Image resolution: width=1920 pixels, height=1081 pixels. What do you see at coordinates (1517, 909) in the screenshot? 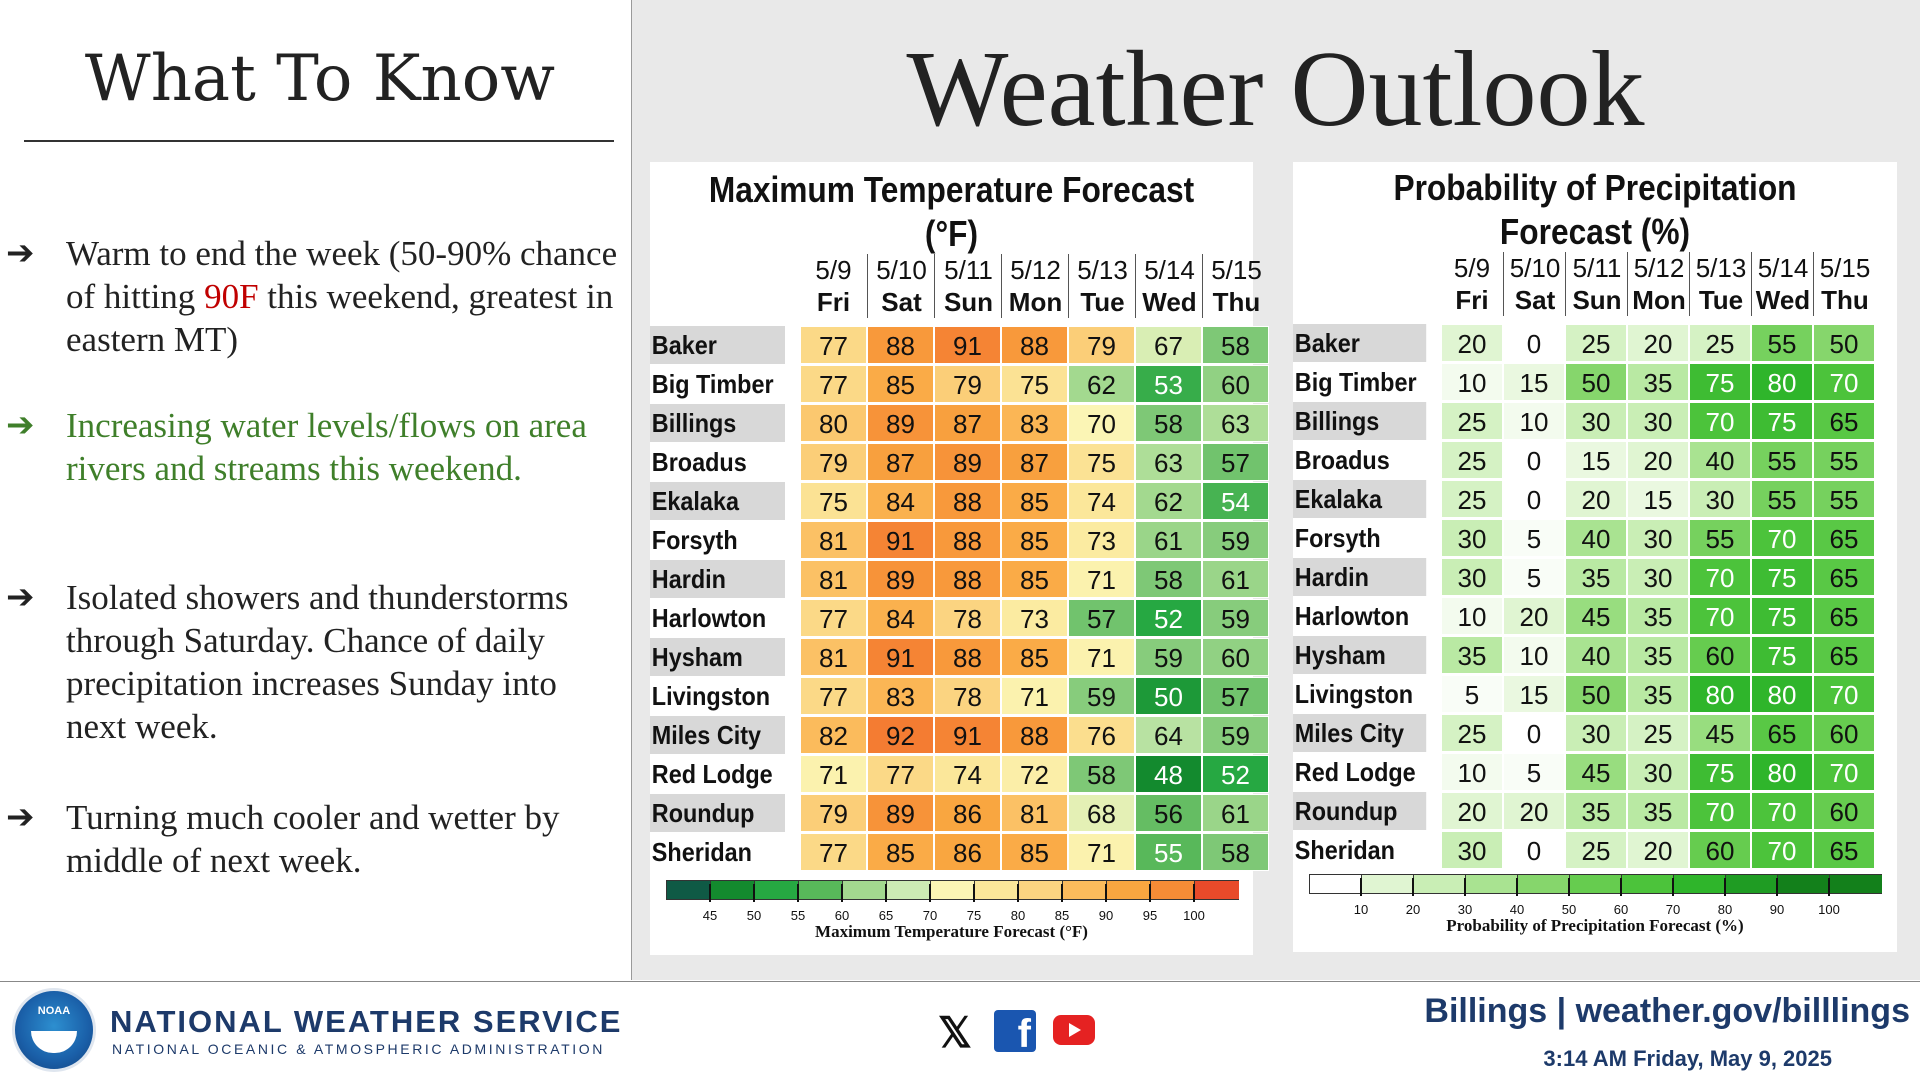
I see `colorbar-tick-label: 40` at bounding box center [1517, 909].